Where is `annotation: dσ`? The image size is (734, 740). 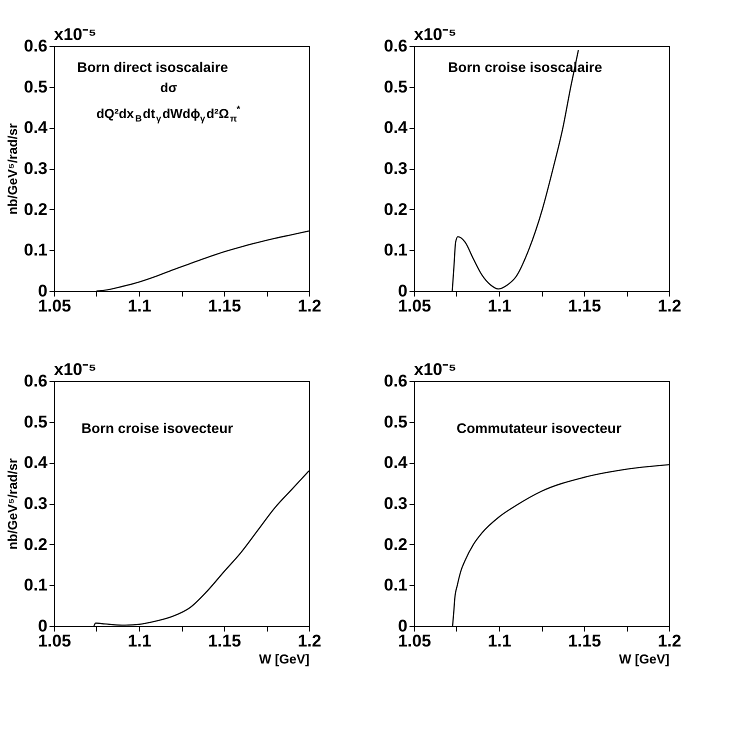 annotation: dσ is located at coordinates (169, 87).